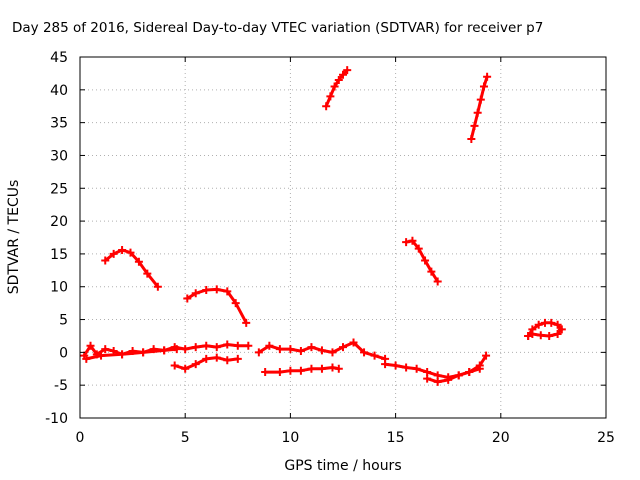 This screenshot has height=480, width=640. Describe the element at coordinates (61, 386) in the screenshot. I see `y-tick-label: -5` at that location.